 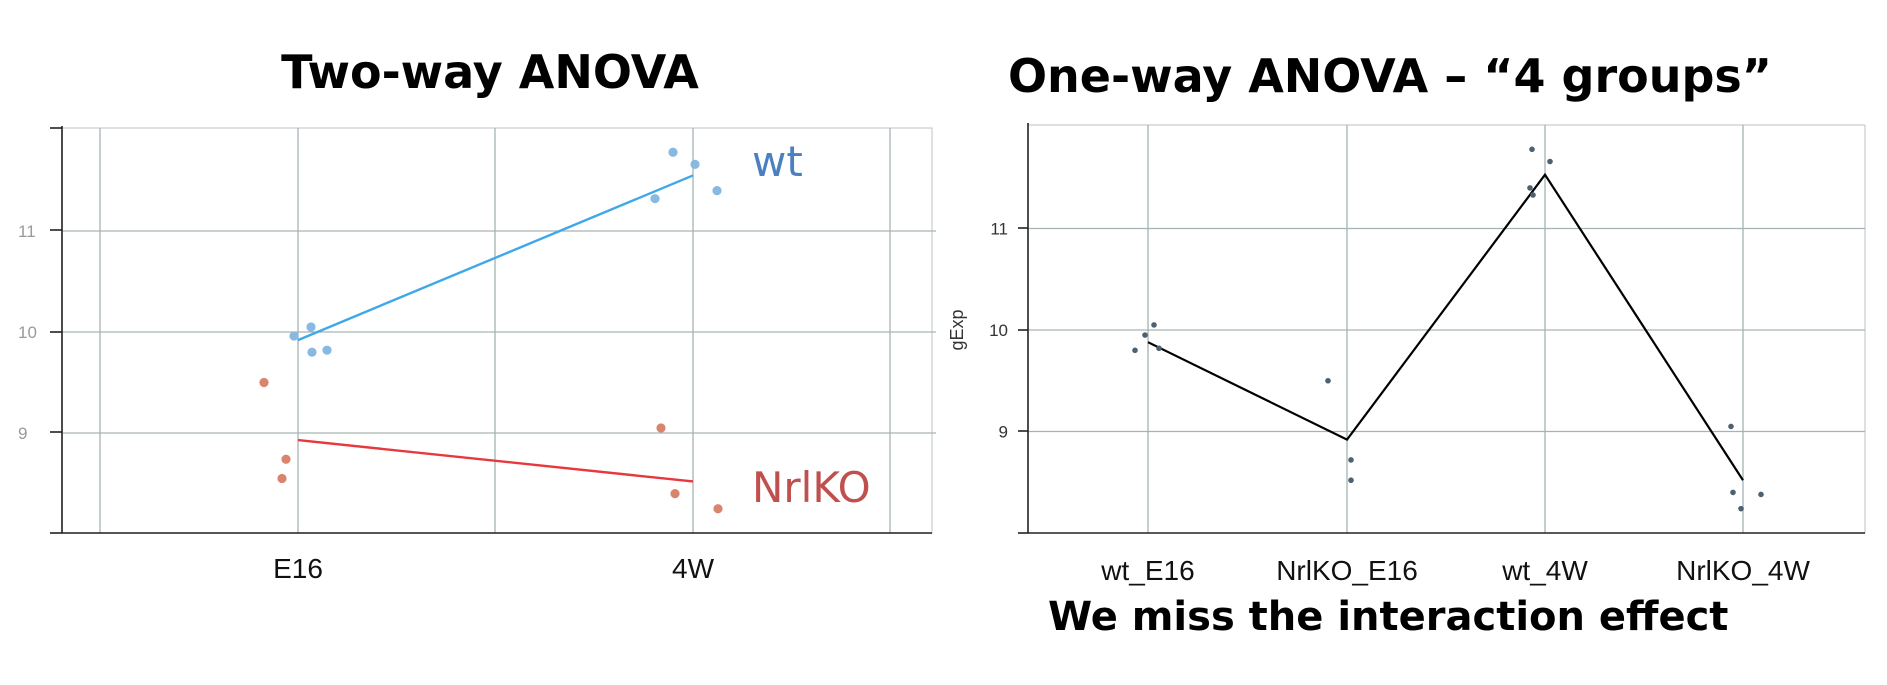 What do you see at coordinates (495, 460) in the screenshot?
I see `fit-line-nrlko` at bounding box center [495, 460].